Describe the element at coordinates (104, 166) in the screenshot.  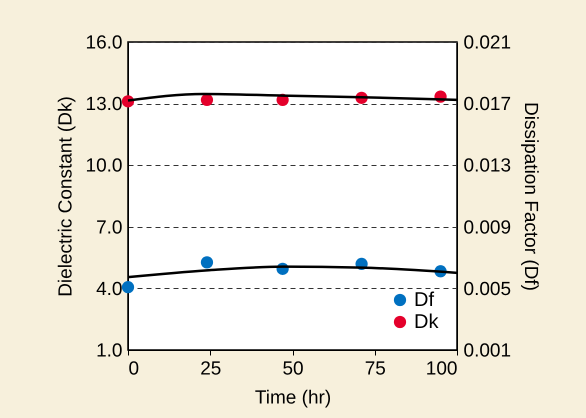
I see `y-tick-label: 10.0` at that location.